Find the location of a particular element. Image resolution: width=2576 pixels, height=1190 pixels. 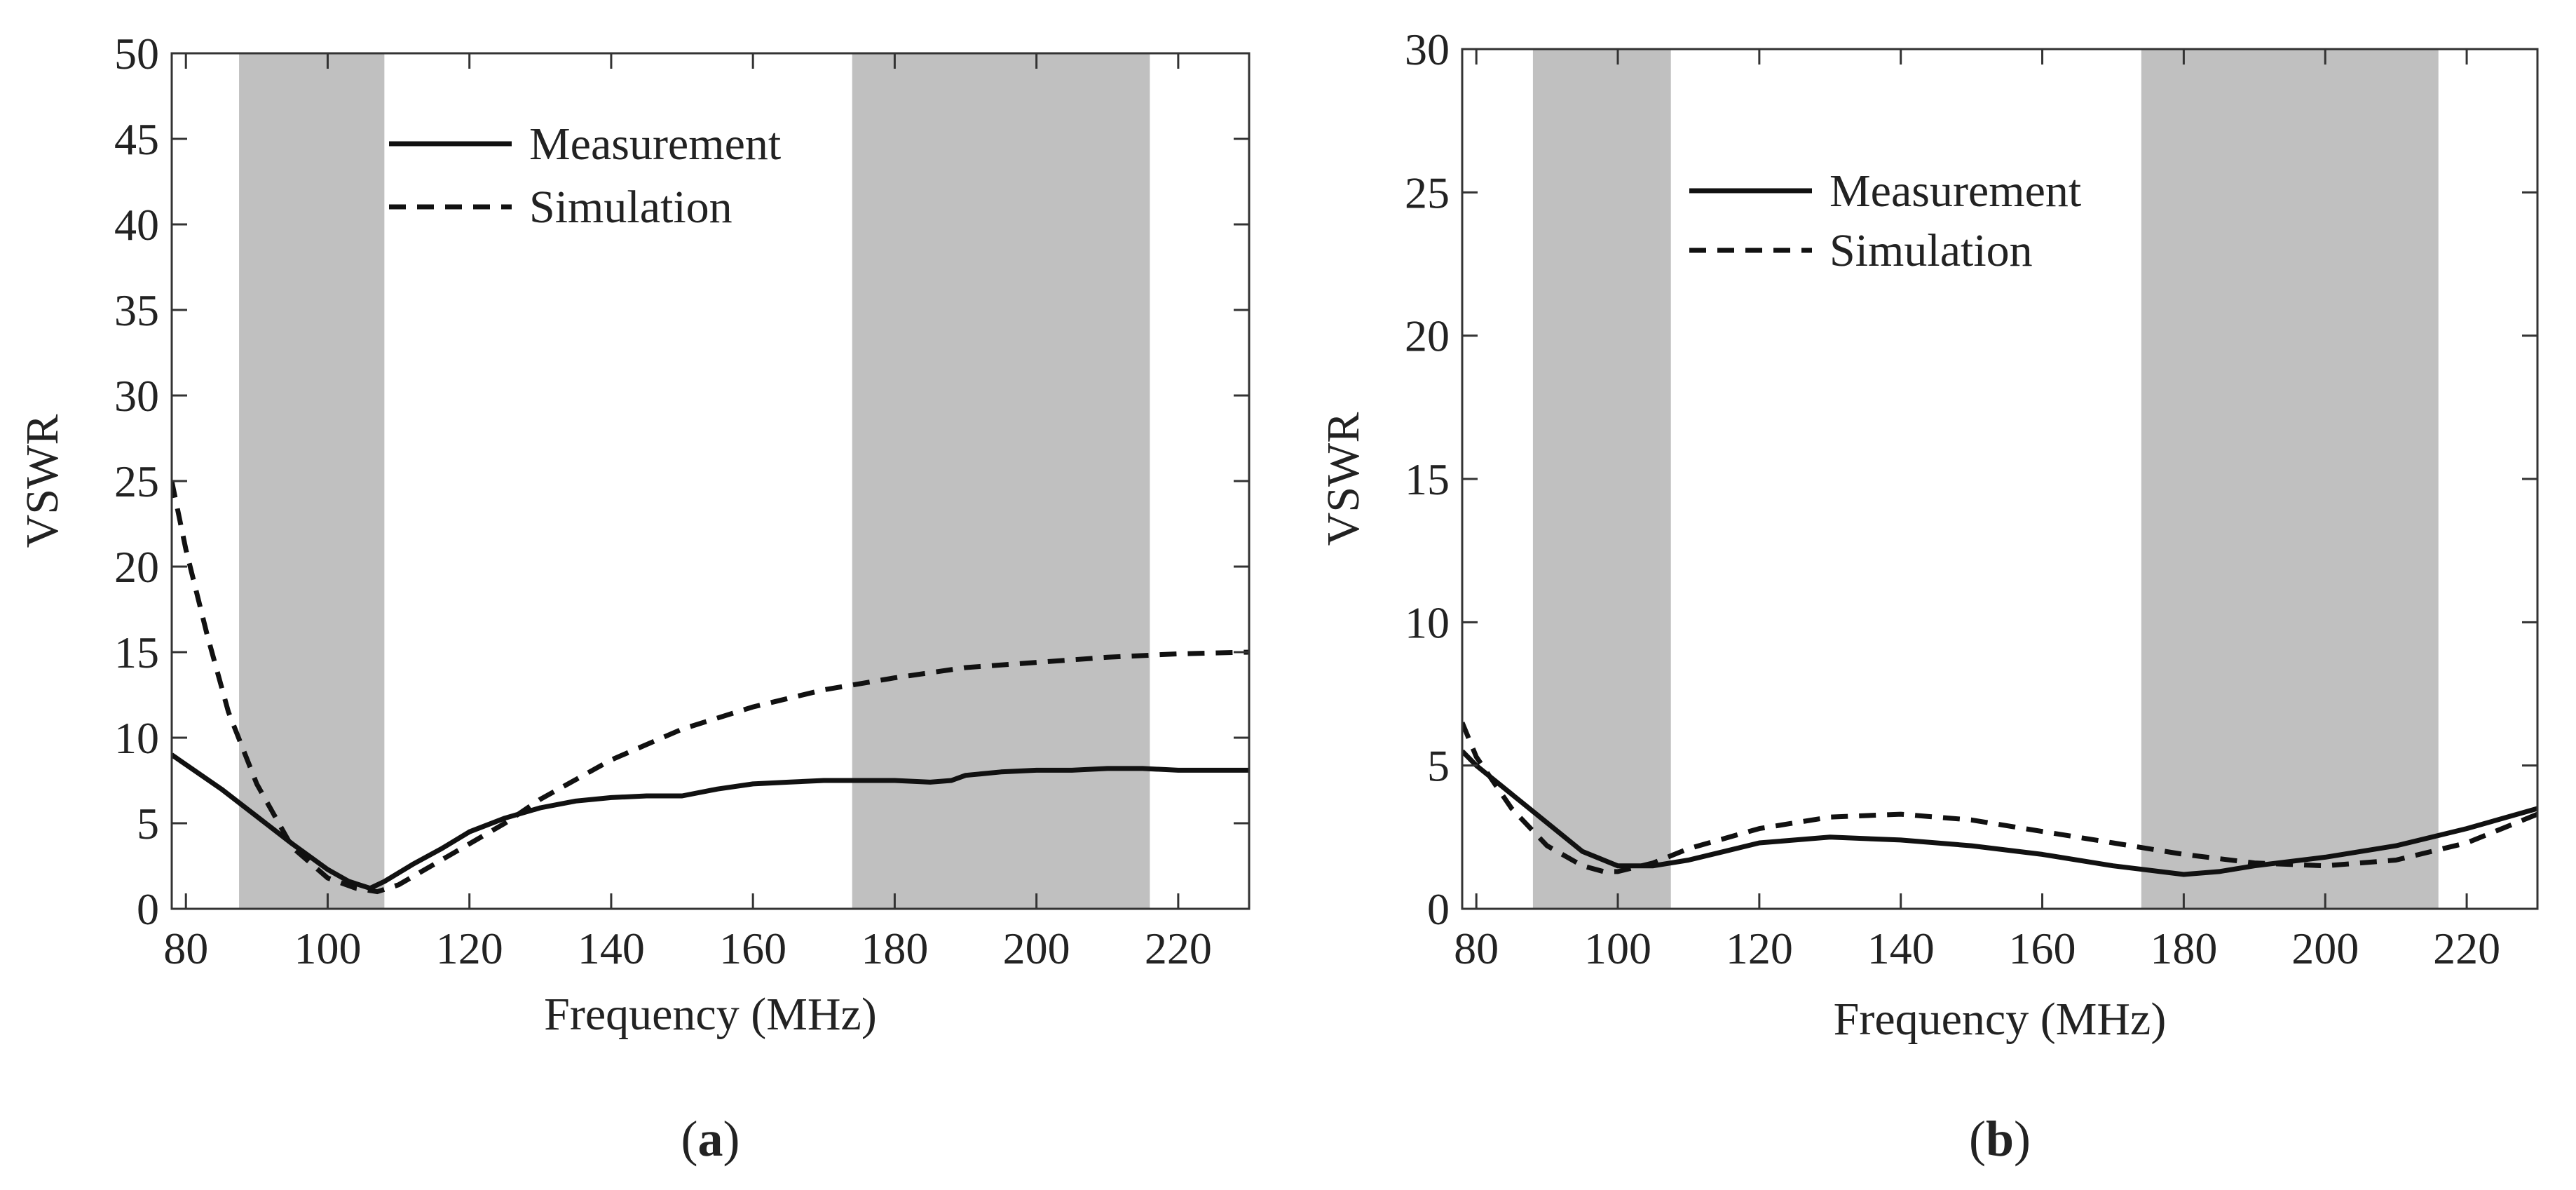

panel-label-letter: b is located at coordinates (2000, 1139).